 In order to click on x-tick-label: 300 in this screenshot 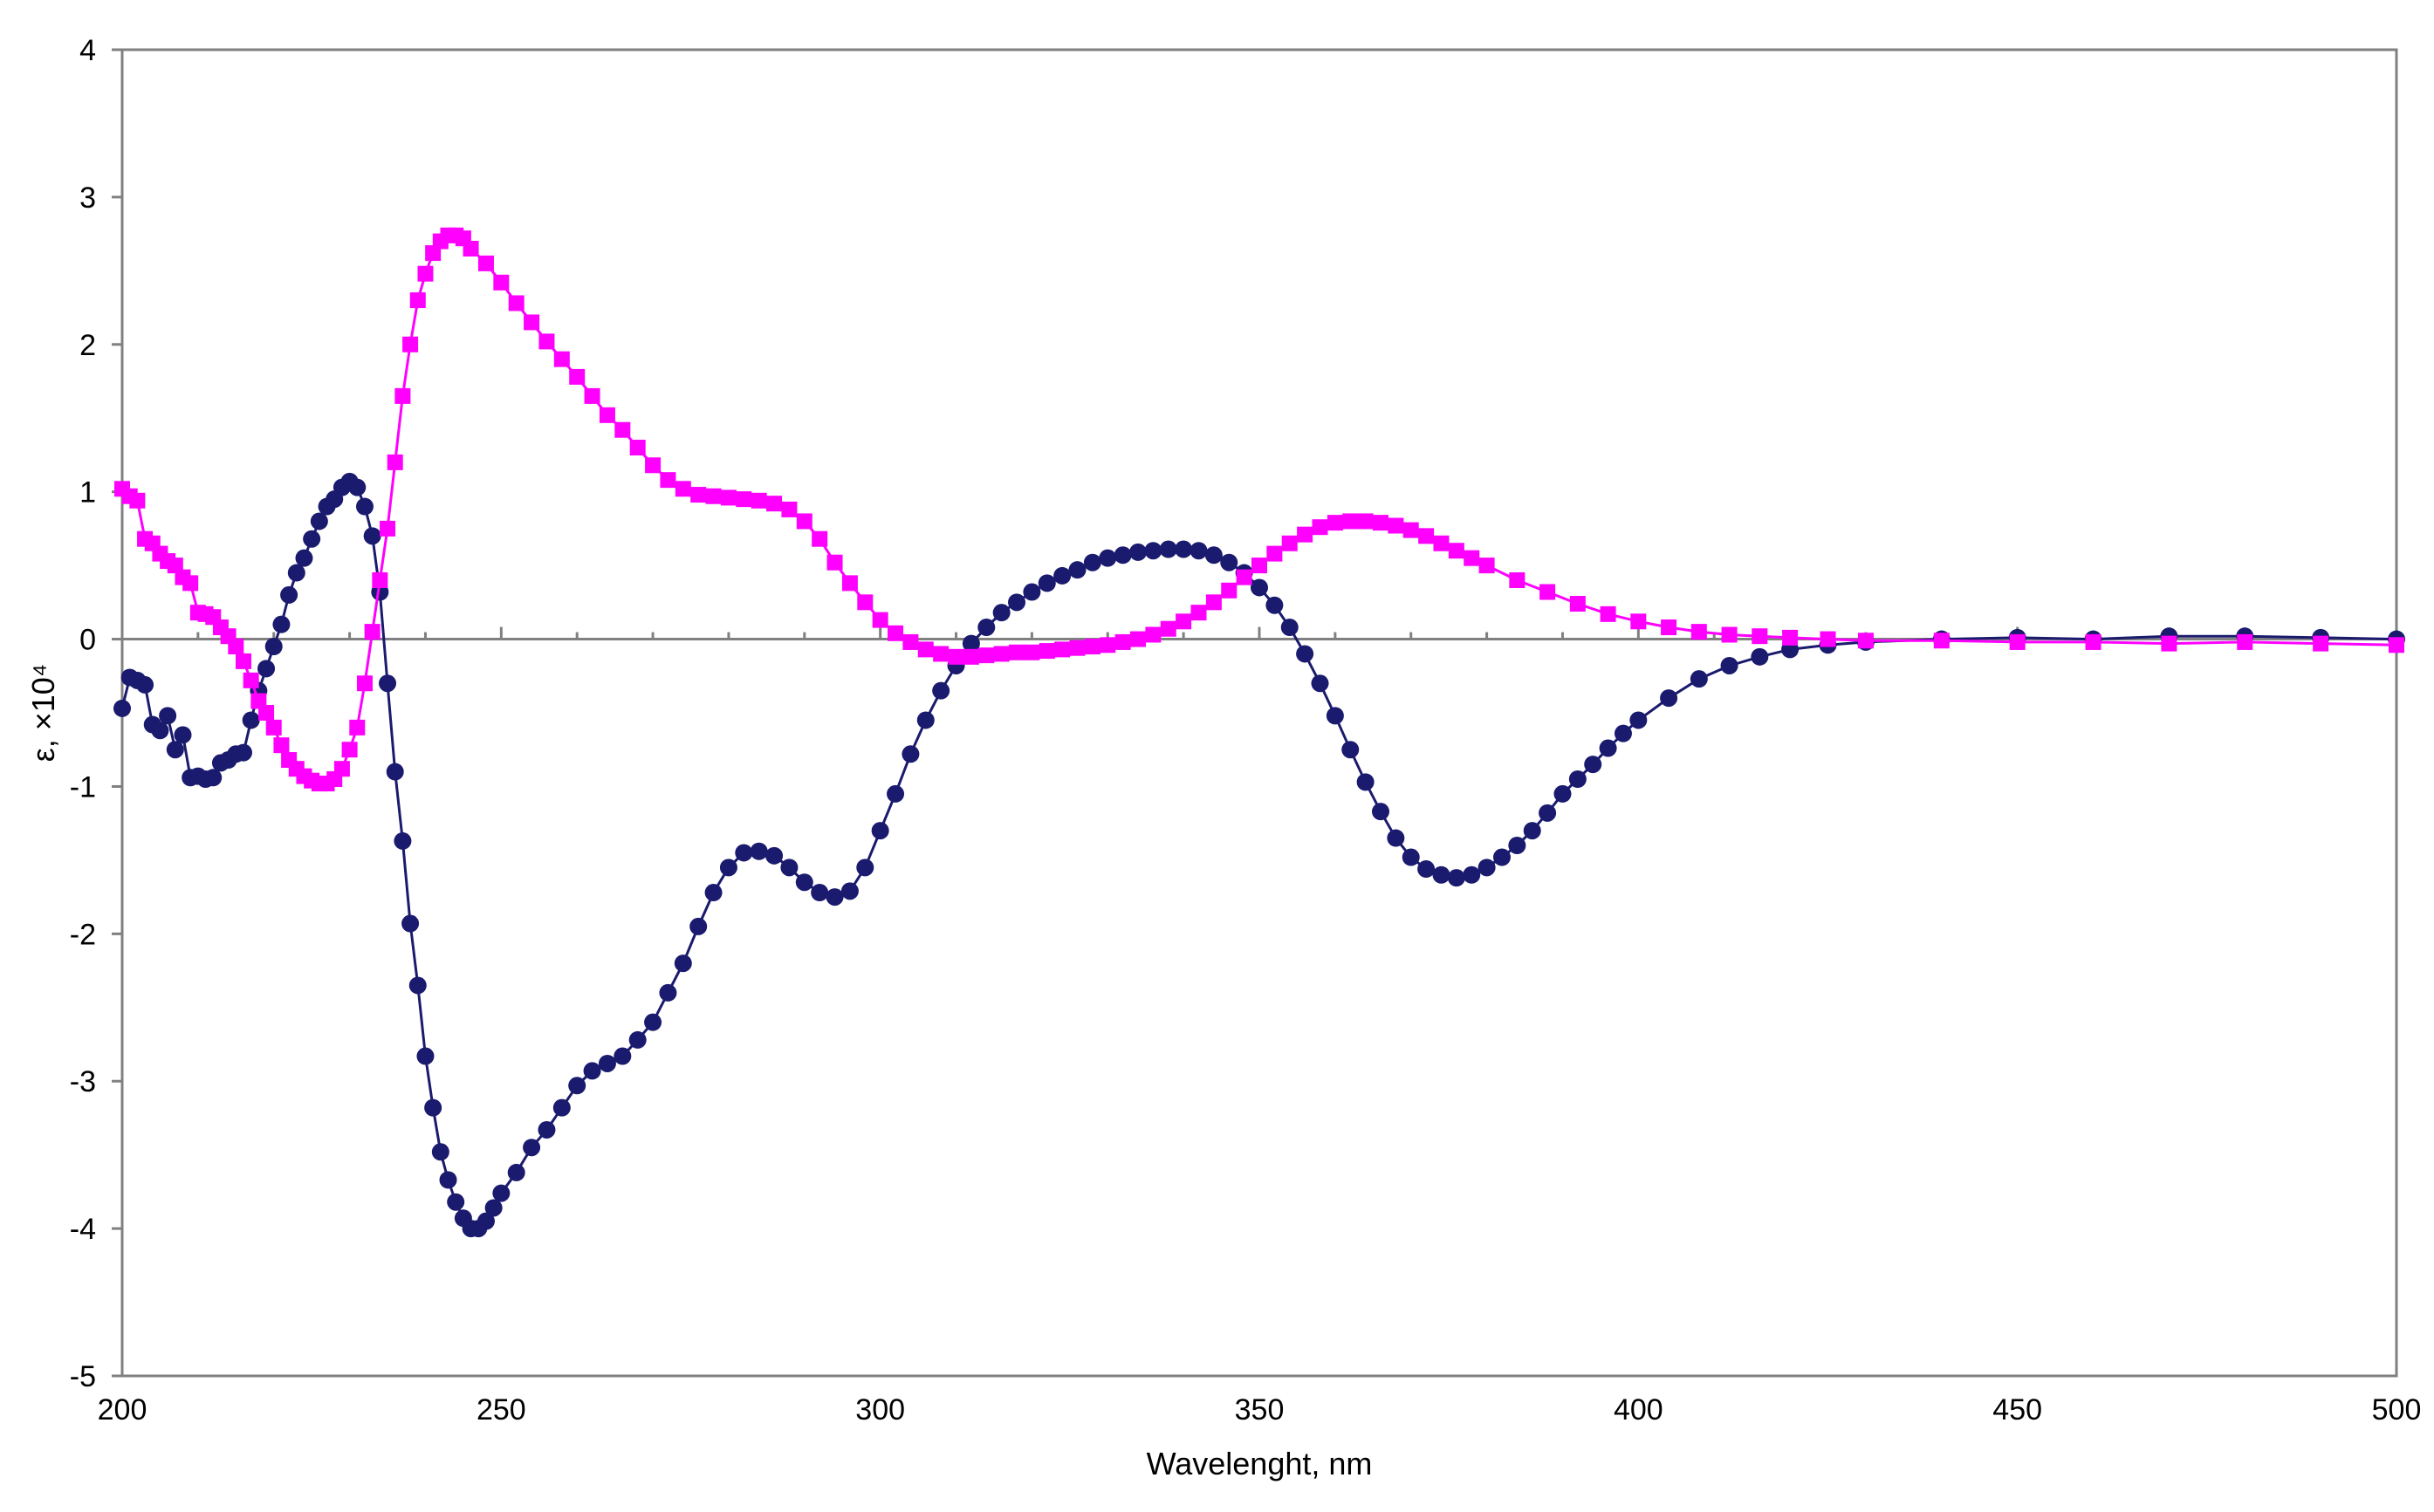, I will do `click(880, 1409)`.